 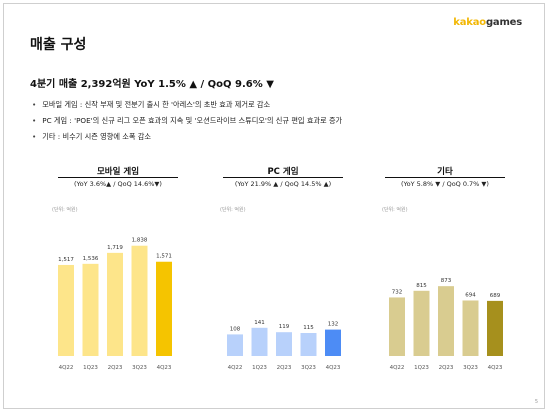 I want to click on bar-pc-3Q23, so click(x=308, y=344).